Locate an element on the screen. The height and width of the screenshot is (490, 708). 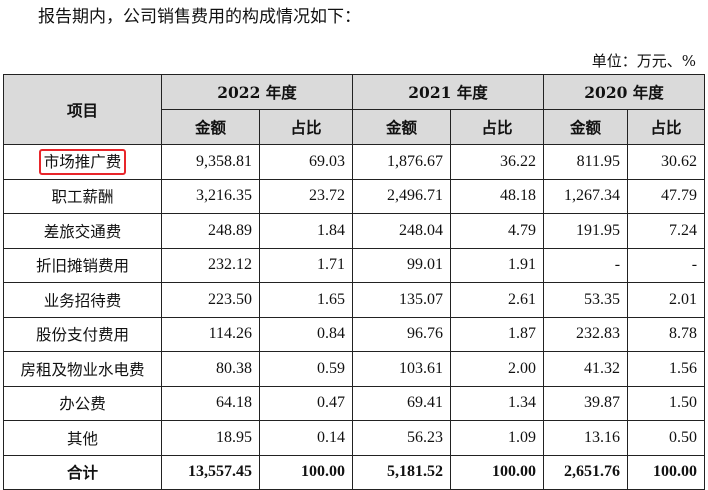
unit-note: 单位：万元、% is located at coordinates (643, 61).